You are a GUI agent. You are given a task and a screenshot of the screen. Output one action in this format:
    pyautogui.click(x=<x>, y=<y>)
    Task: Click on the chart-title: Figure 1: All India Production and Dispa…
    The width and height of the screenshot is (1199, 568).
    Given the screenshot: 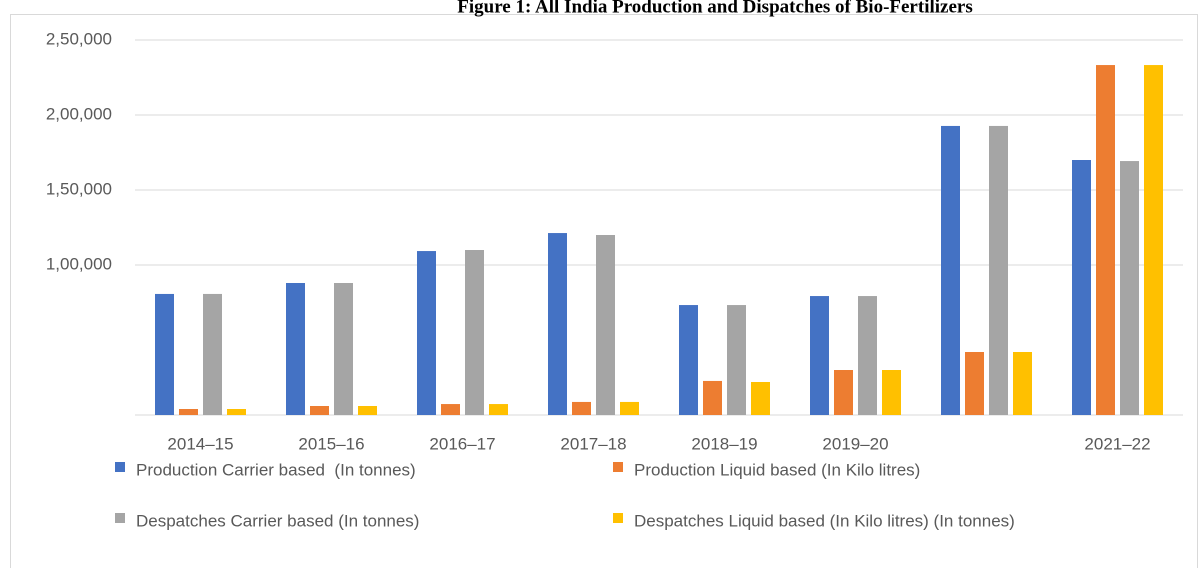 What is the action you would take?
    pyautogui.click(x=714, y=8)
    